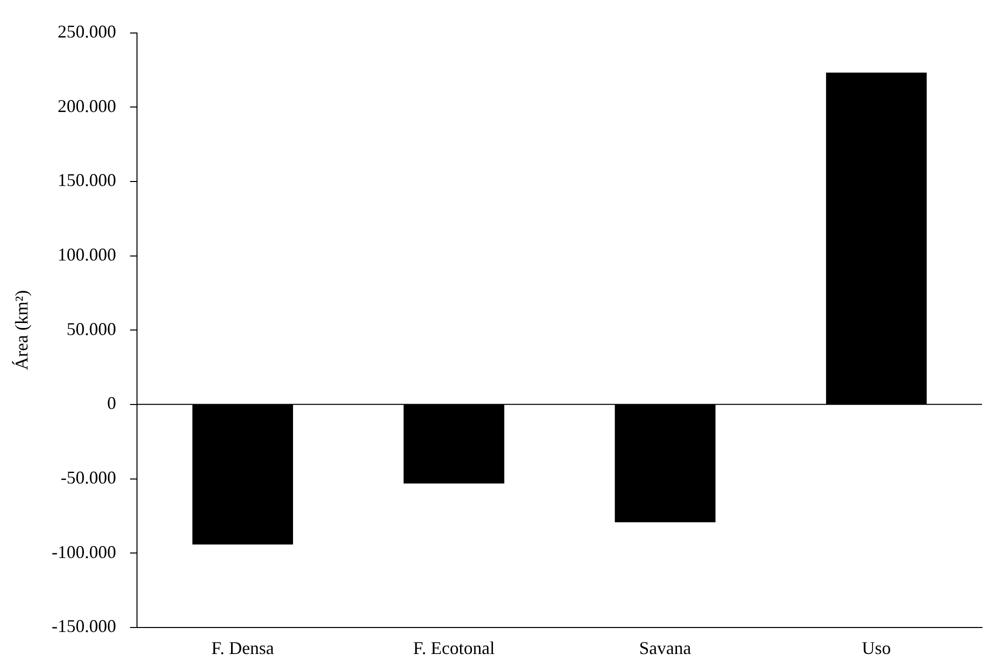  Describe the element at coordinates (876, 648) in the screenshot. I see `x-tick-label: Uso` at that location.